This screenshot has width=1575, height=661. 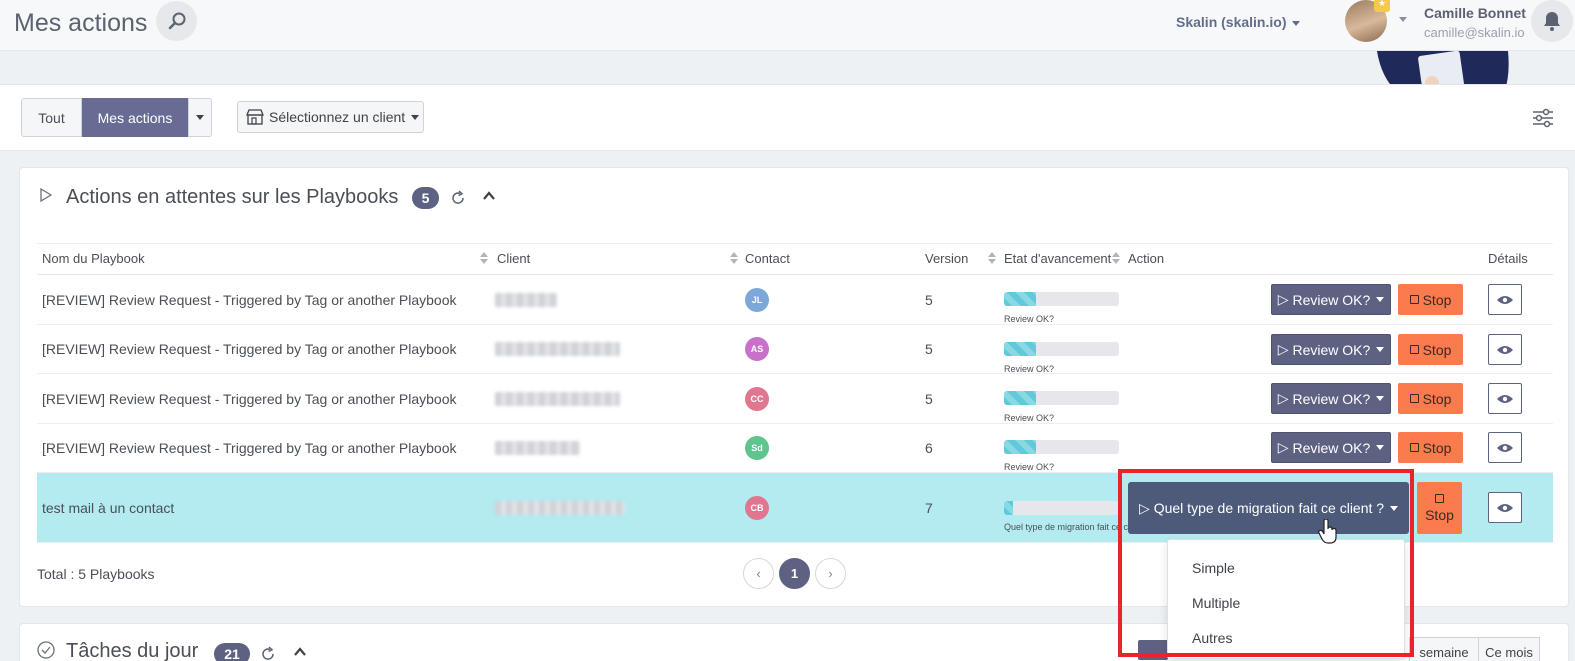 I want to click on filter-week-button: semaine, so click(x=1444, y=649).